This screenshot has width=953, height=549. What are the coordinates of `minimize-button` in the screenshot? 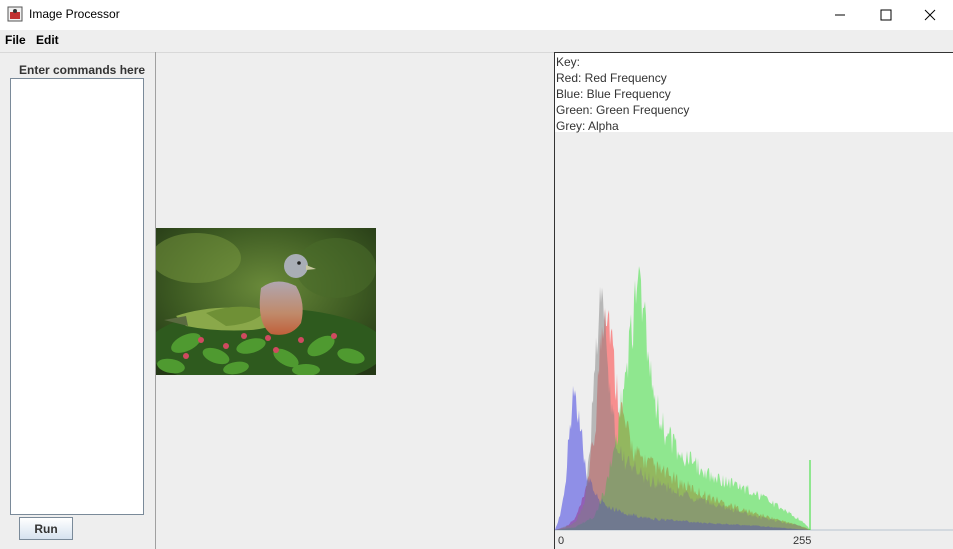 It's located at (840, 15).